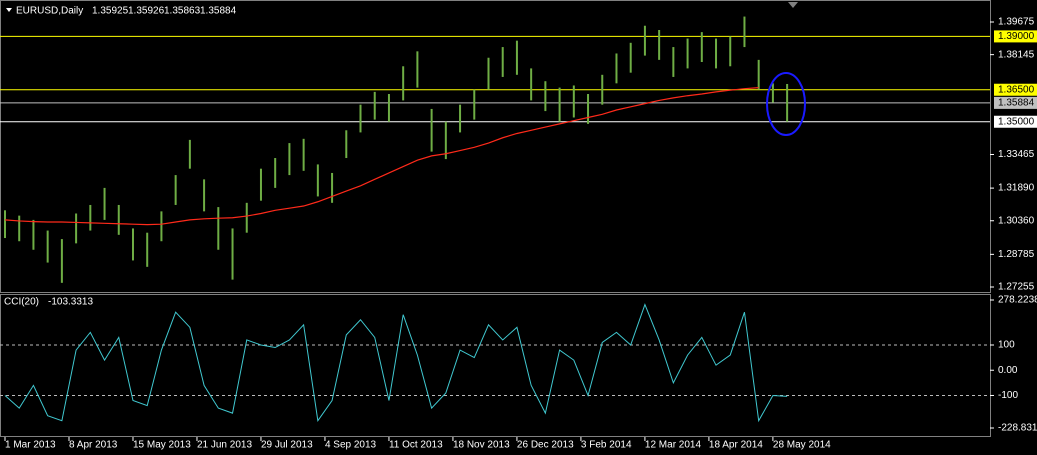  I want to click on y-tick-label: 1.28785, so click(1016, 254).